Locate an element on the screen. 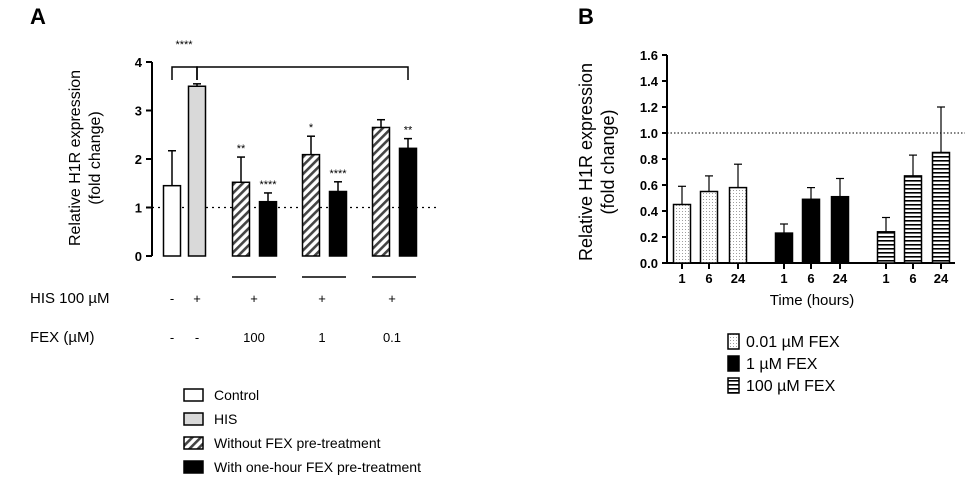  fex-value-4: 1 is located at coordinates (321, 337).